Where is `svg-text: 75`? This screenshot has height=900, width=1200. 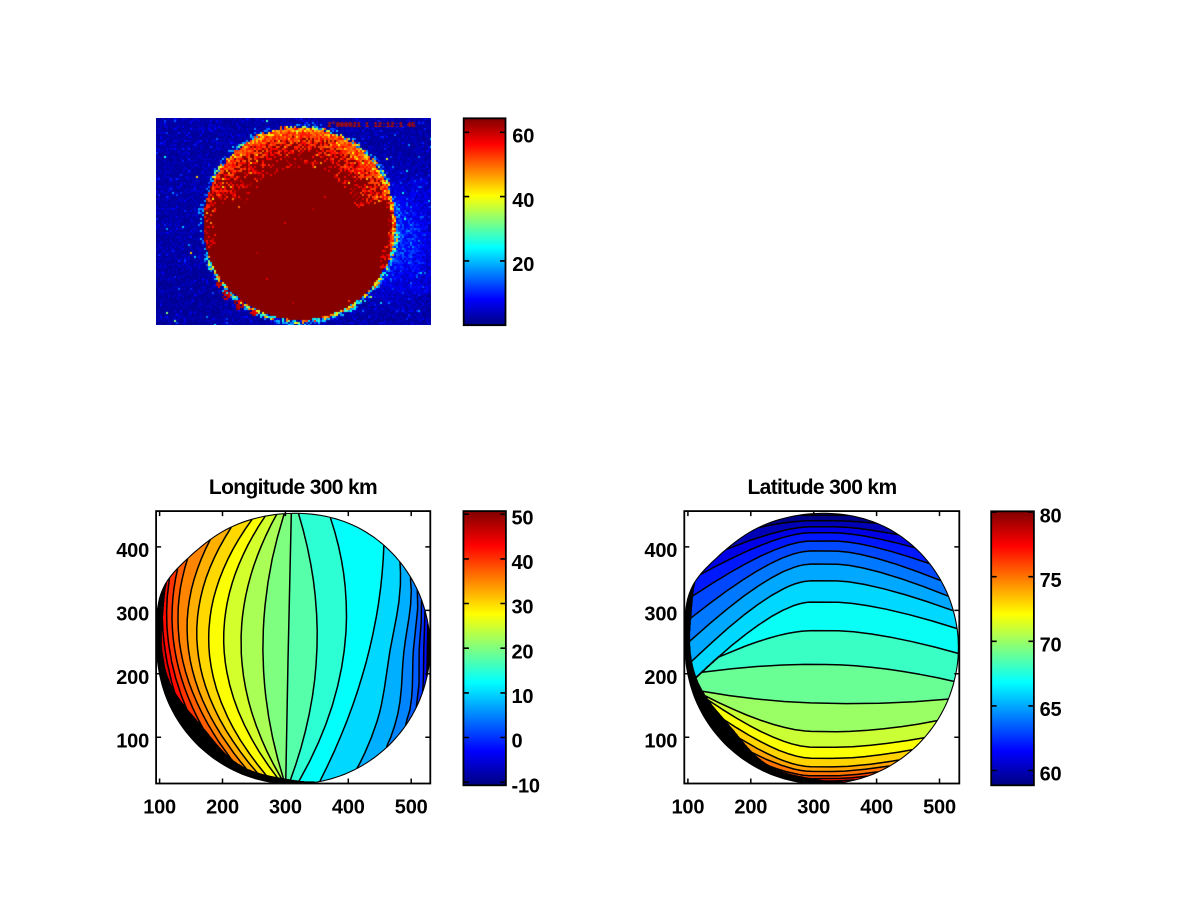
svg-text: 75 is located at coordinates (1051, 581).